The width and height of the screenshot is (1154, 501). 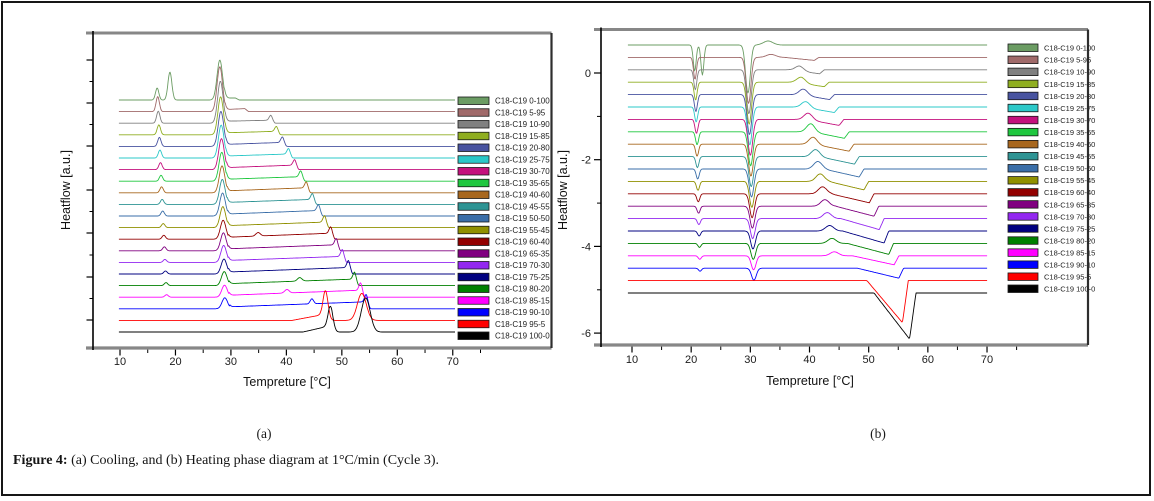 What do you see at coordinates (522, 136) in the screenshot?
I see `legend-label: C18-C19 15-85` at bounding box center [522, 136].